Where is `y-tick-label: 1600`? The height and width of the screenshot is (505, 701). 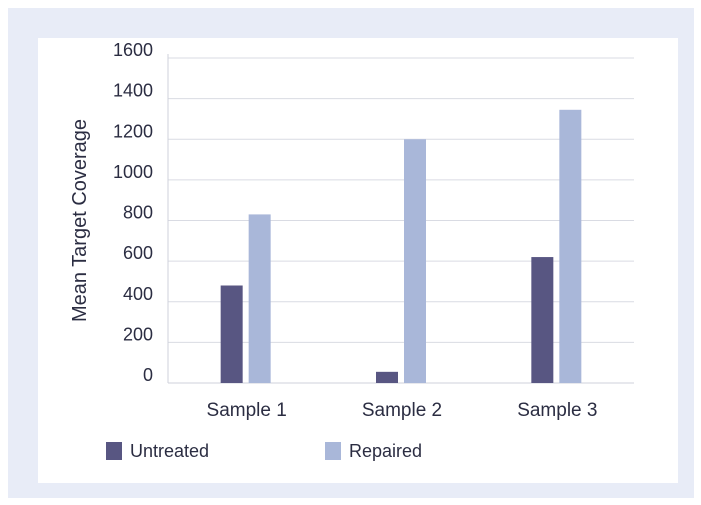
y-tick-label: 1600 is located at coordinates (133, 50).